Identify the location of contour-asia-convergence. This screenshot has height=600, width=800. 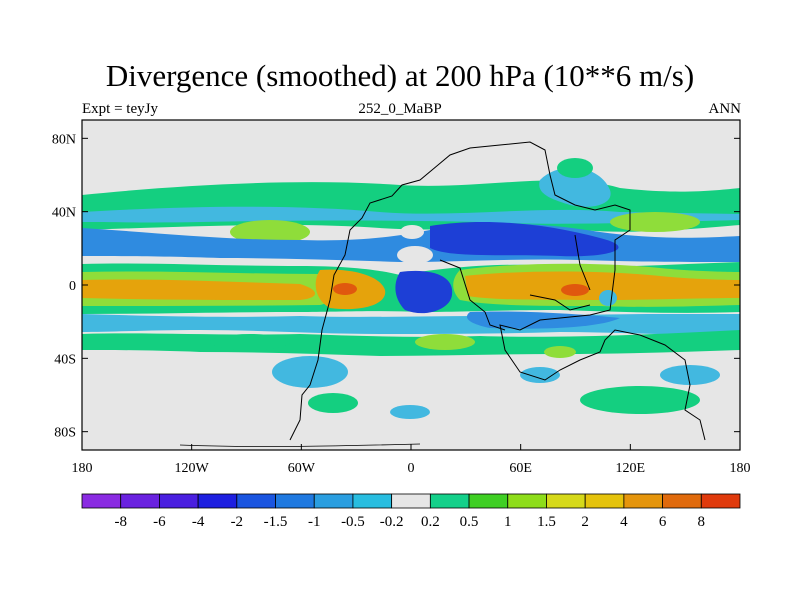
(575, 187).